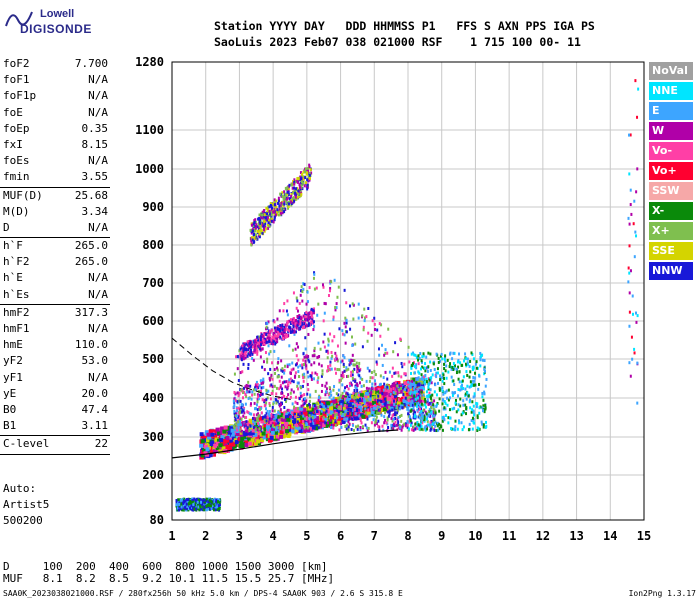  I want to click on x-tick-label: 2, so click(205, 536).